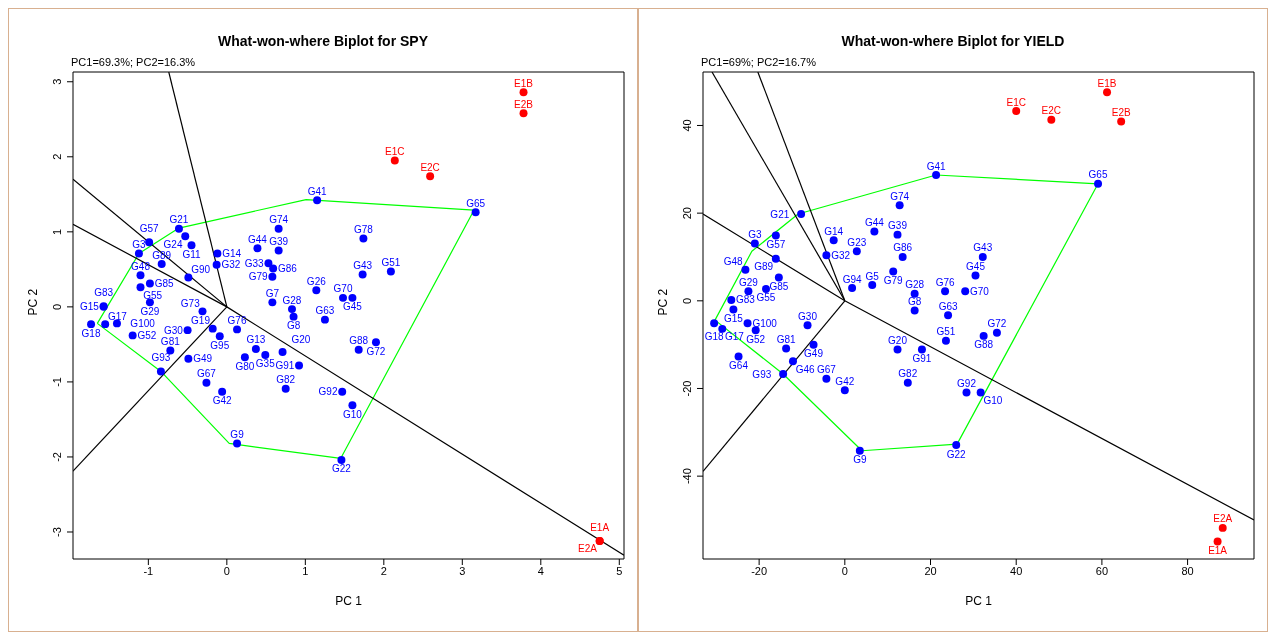  Describe the element at coordinates (57, 382) in the screenshot. I see `y-tick-label: -1` at that location.